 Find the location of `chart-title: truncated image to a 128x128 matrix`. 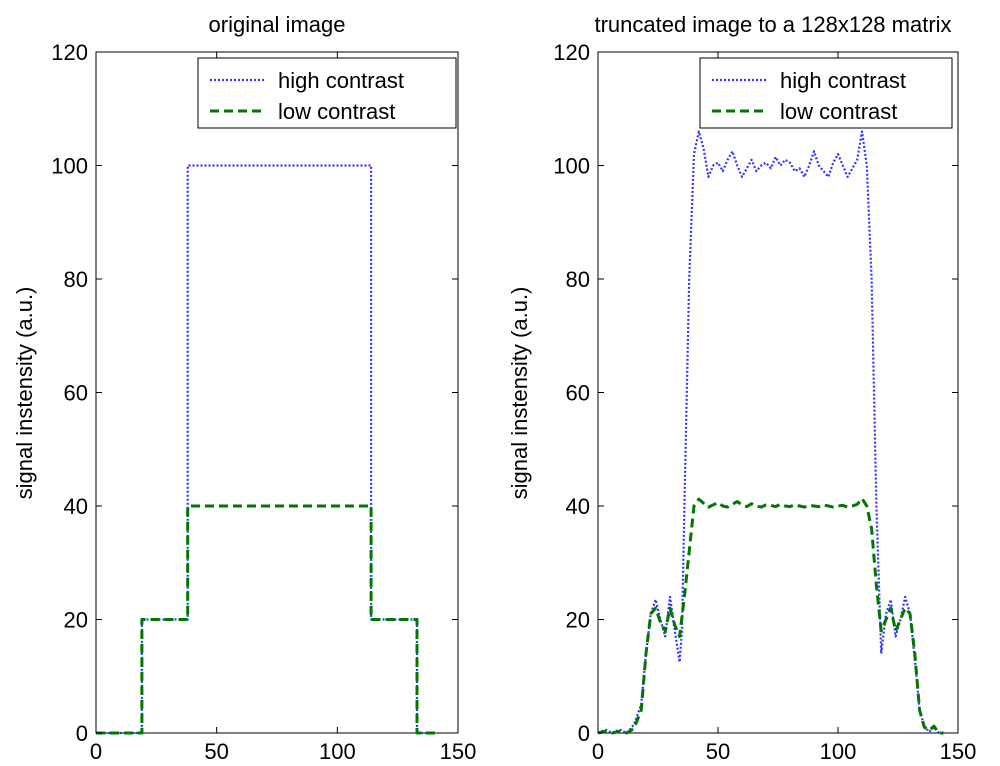

chart-title: truncated image to a 128x128 matrix is located at coordinates (772, 24).